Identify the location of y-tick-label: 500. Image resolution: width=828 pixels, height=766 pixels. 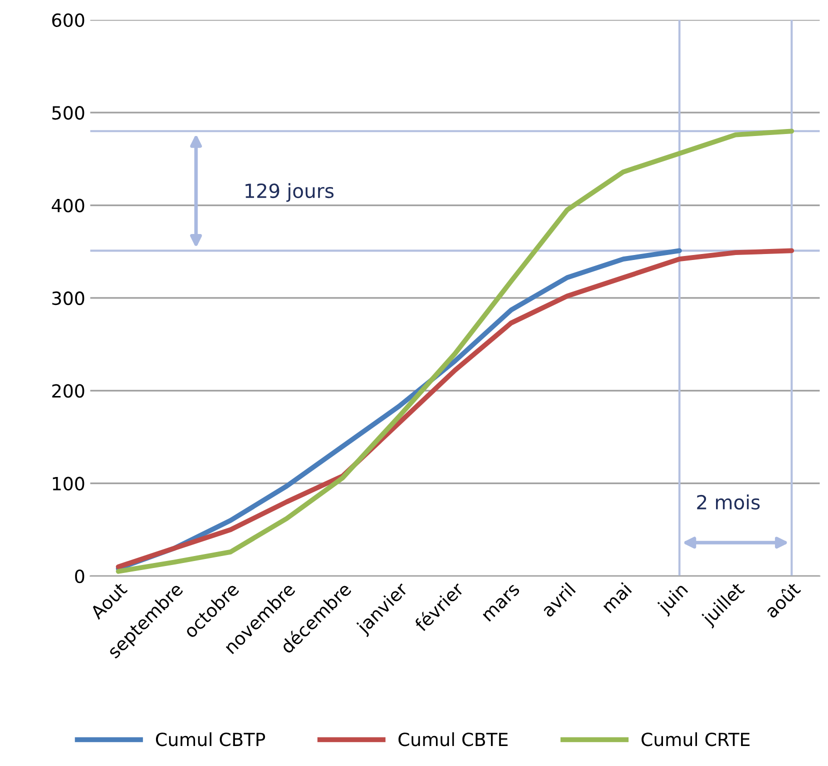
(68, 113).